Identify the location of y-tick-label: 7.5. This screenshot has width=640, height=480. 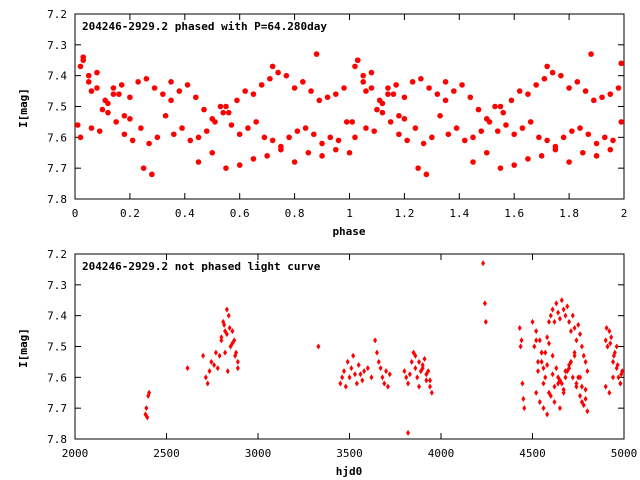
(57, 347).